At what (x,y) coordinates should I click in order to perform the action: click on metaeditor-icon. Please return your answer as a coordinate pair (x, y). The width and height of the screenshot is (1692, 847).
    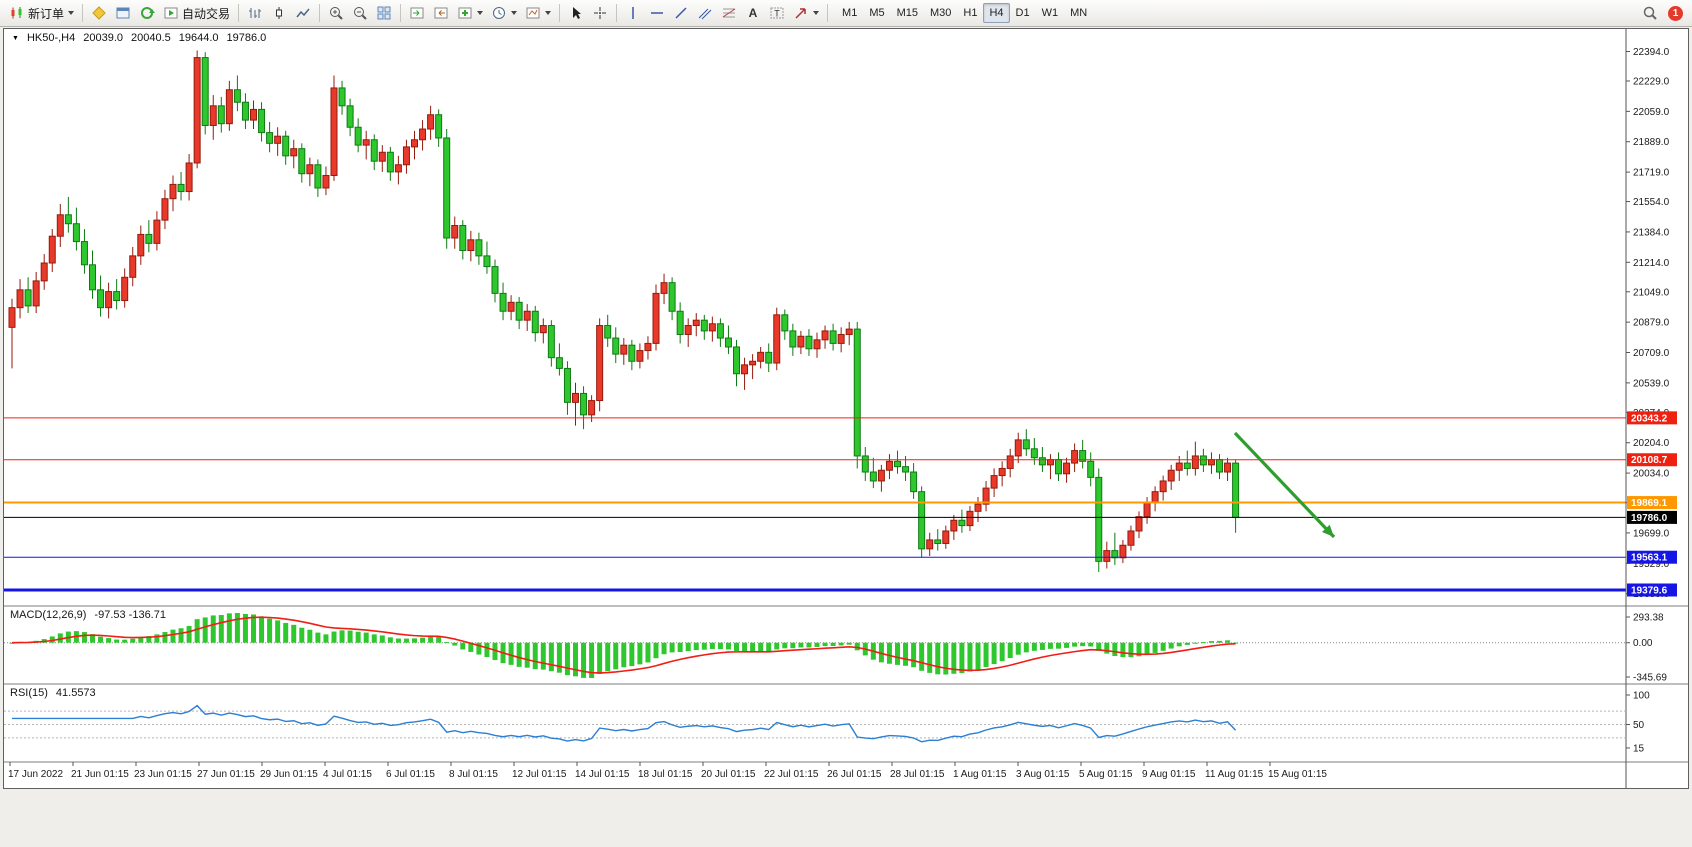
    Looking at the image, I should click on (99, 13).